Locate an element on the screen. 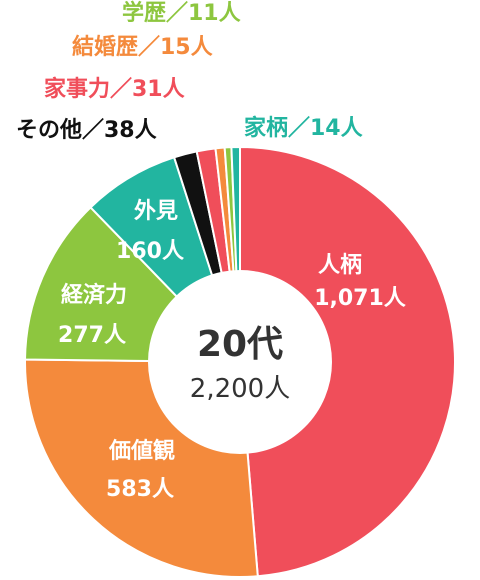 This screenshot has height=580, width=480. slice-value-label: 1,071人 is located at coordinates (360, 298).